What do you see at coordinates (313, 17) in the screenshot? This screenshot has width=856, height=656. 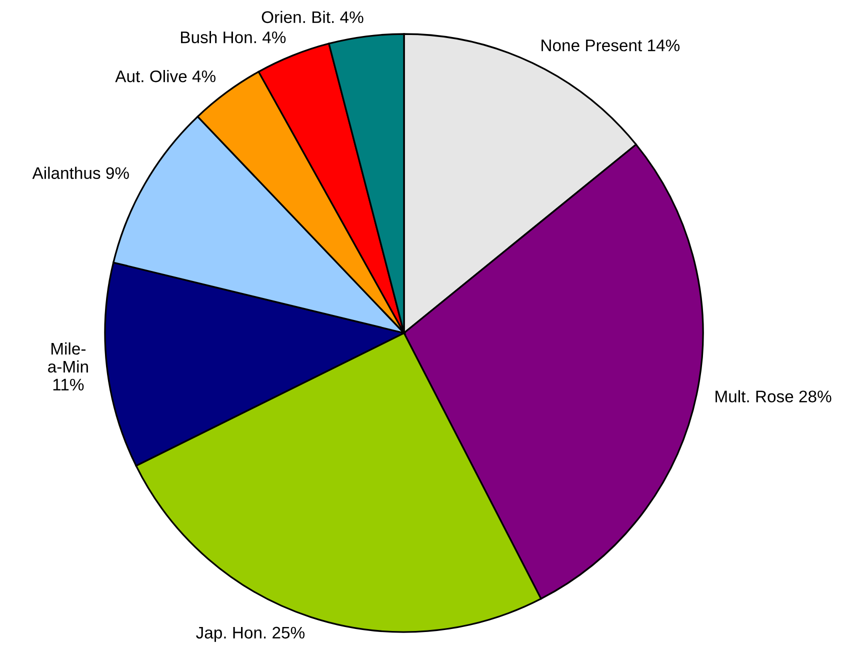 I see `slice-label: Orien. Bit. 4%` at bounding box center [313, 17].